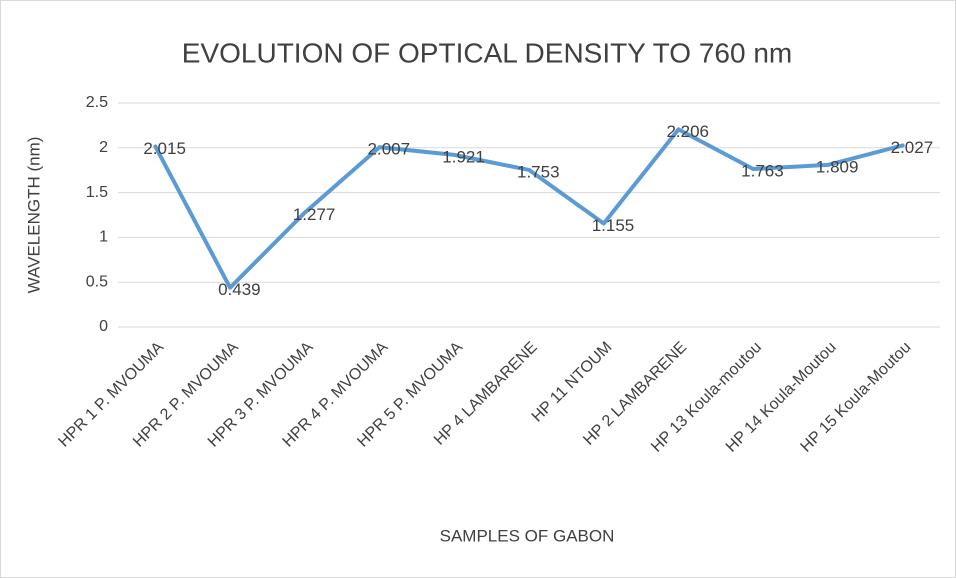 This screenshot has width=956, height=578. Describe the element at coordinates (239, 289) in the screenshot. I see `data-label: 0.439` at that location.